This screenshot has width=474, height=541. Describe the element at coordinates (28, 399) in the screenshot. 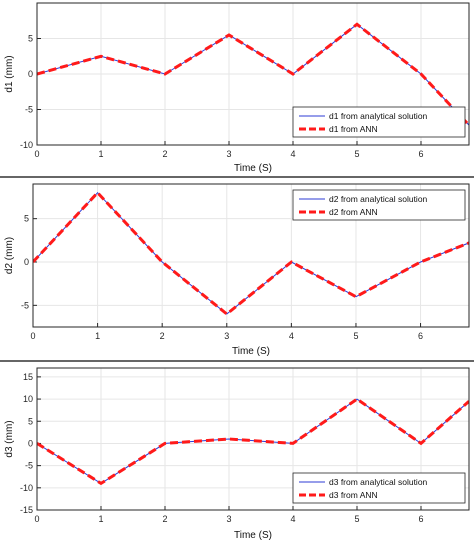

I see `y-tick-label: 10` at that location.